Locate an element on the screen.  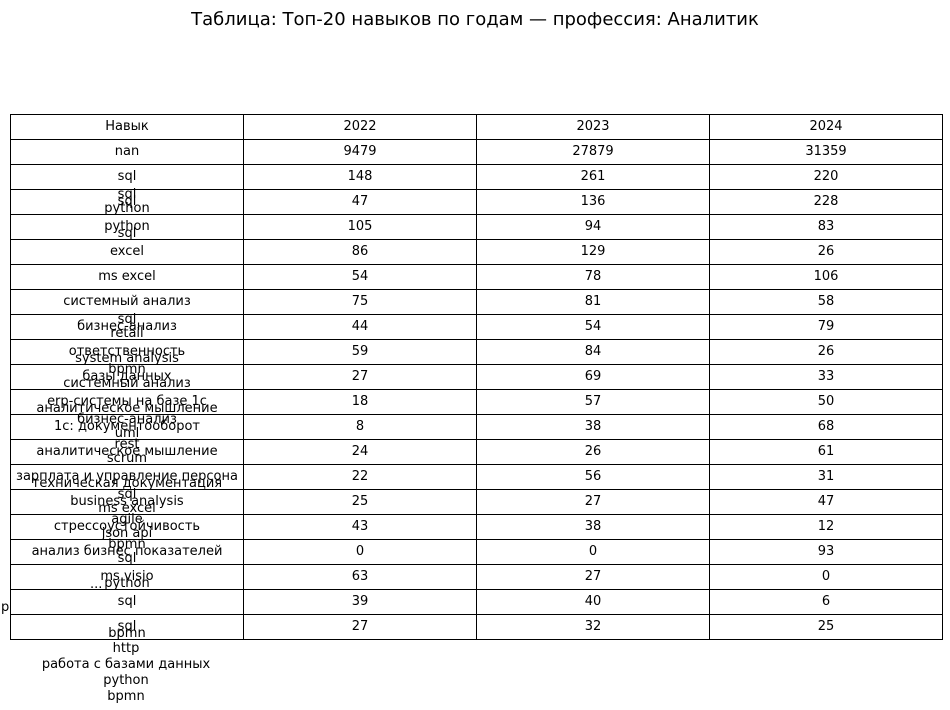
stray-label: p is located at coordinates (5, 607).